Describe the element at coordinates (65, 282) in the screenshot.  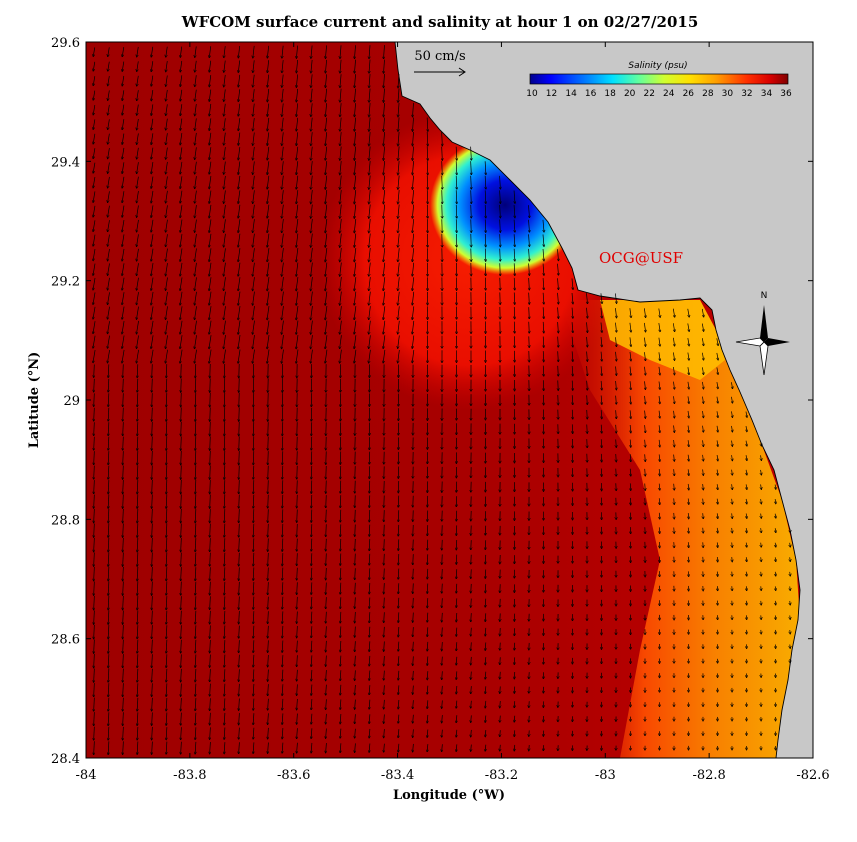
I see `y-tick-label: 29.2` at that location.